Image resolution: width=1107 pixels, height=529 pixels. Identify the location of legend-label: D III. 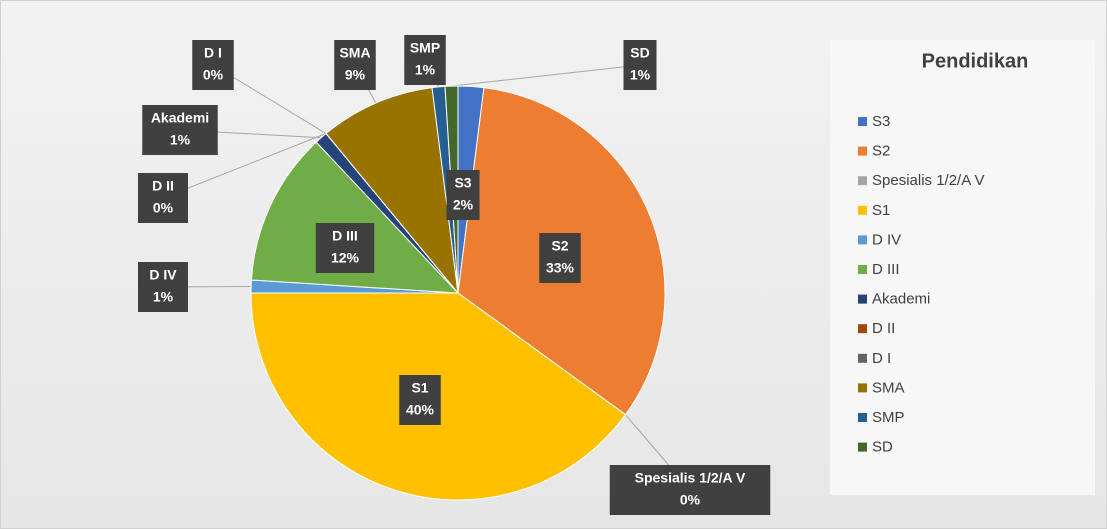
(886, 269).